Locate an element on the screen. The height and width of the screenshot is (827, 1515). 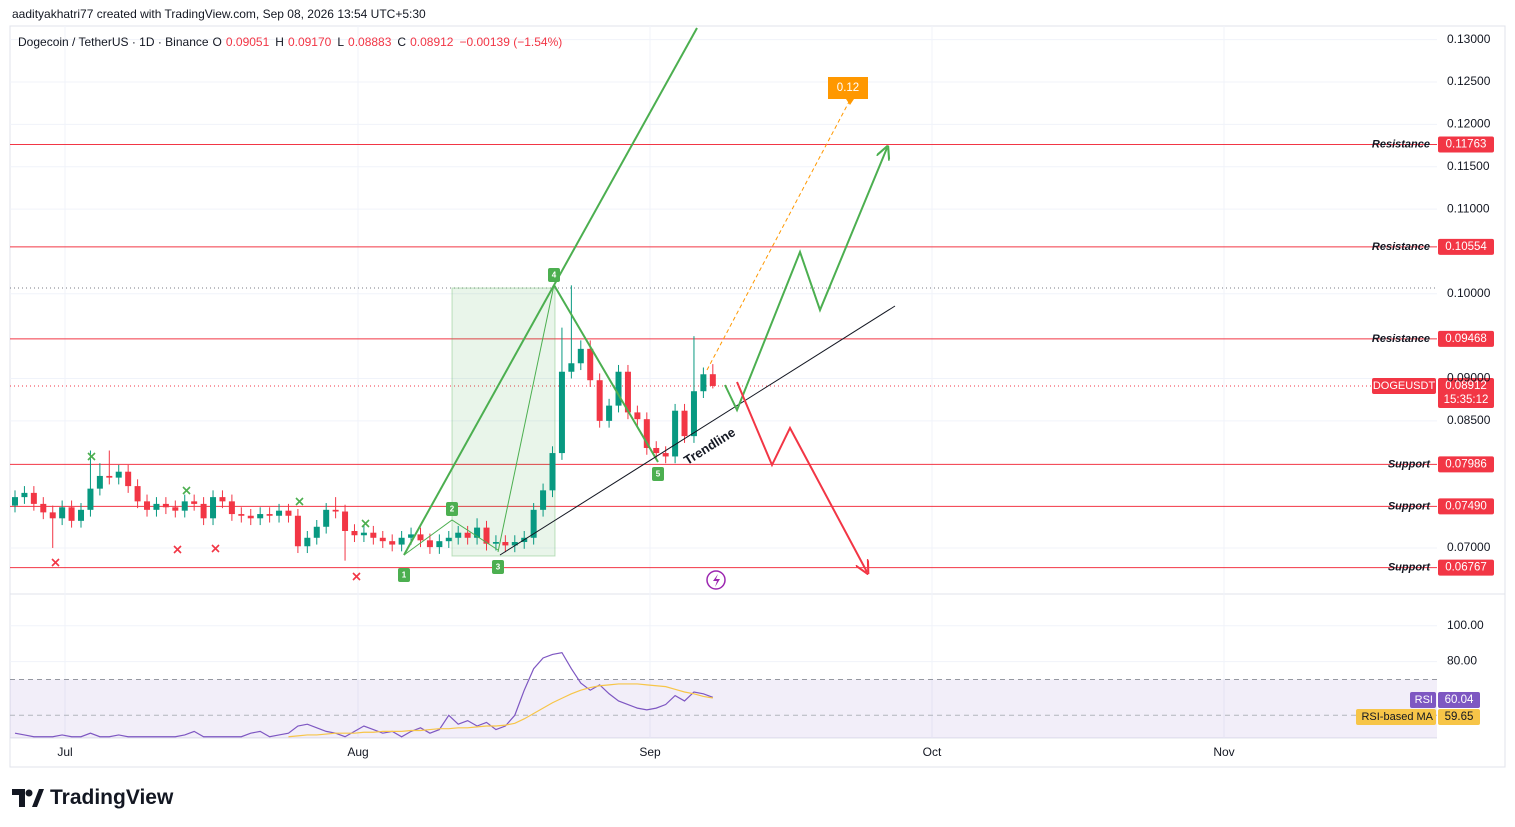
bull-projection is located at coordinates (805, 280).